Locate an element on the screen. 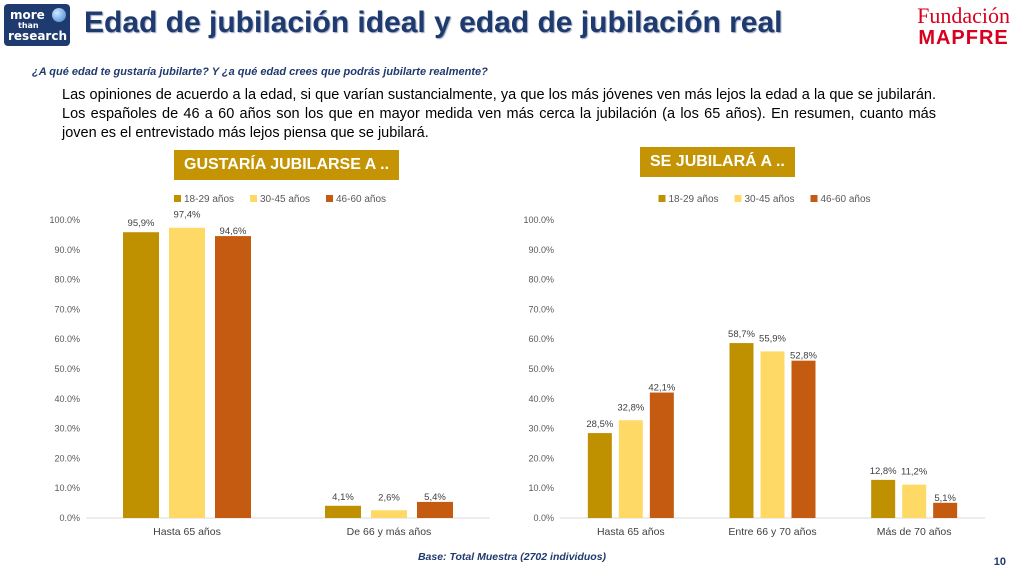 This screenshot has width=1024, height=576. footer-base: Base: Total Muestra (2702 individuos) is located at coordinates (512, 557).